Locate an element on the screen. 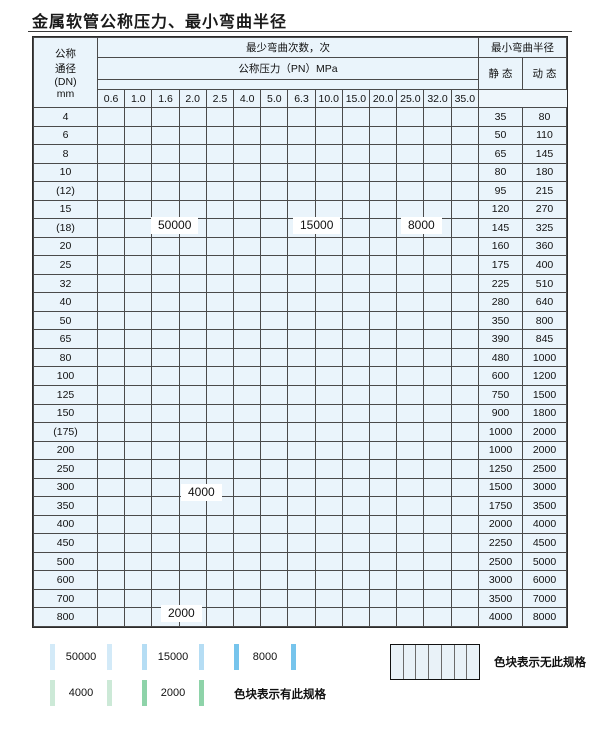 The height and width of the screenshot is (743, 600). static-radius: 600 is located at coordinates (500, 376).